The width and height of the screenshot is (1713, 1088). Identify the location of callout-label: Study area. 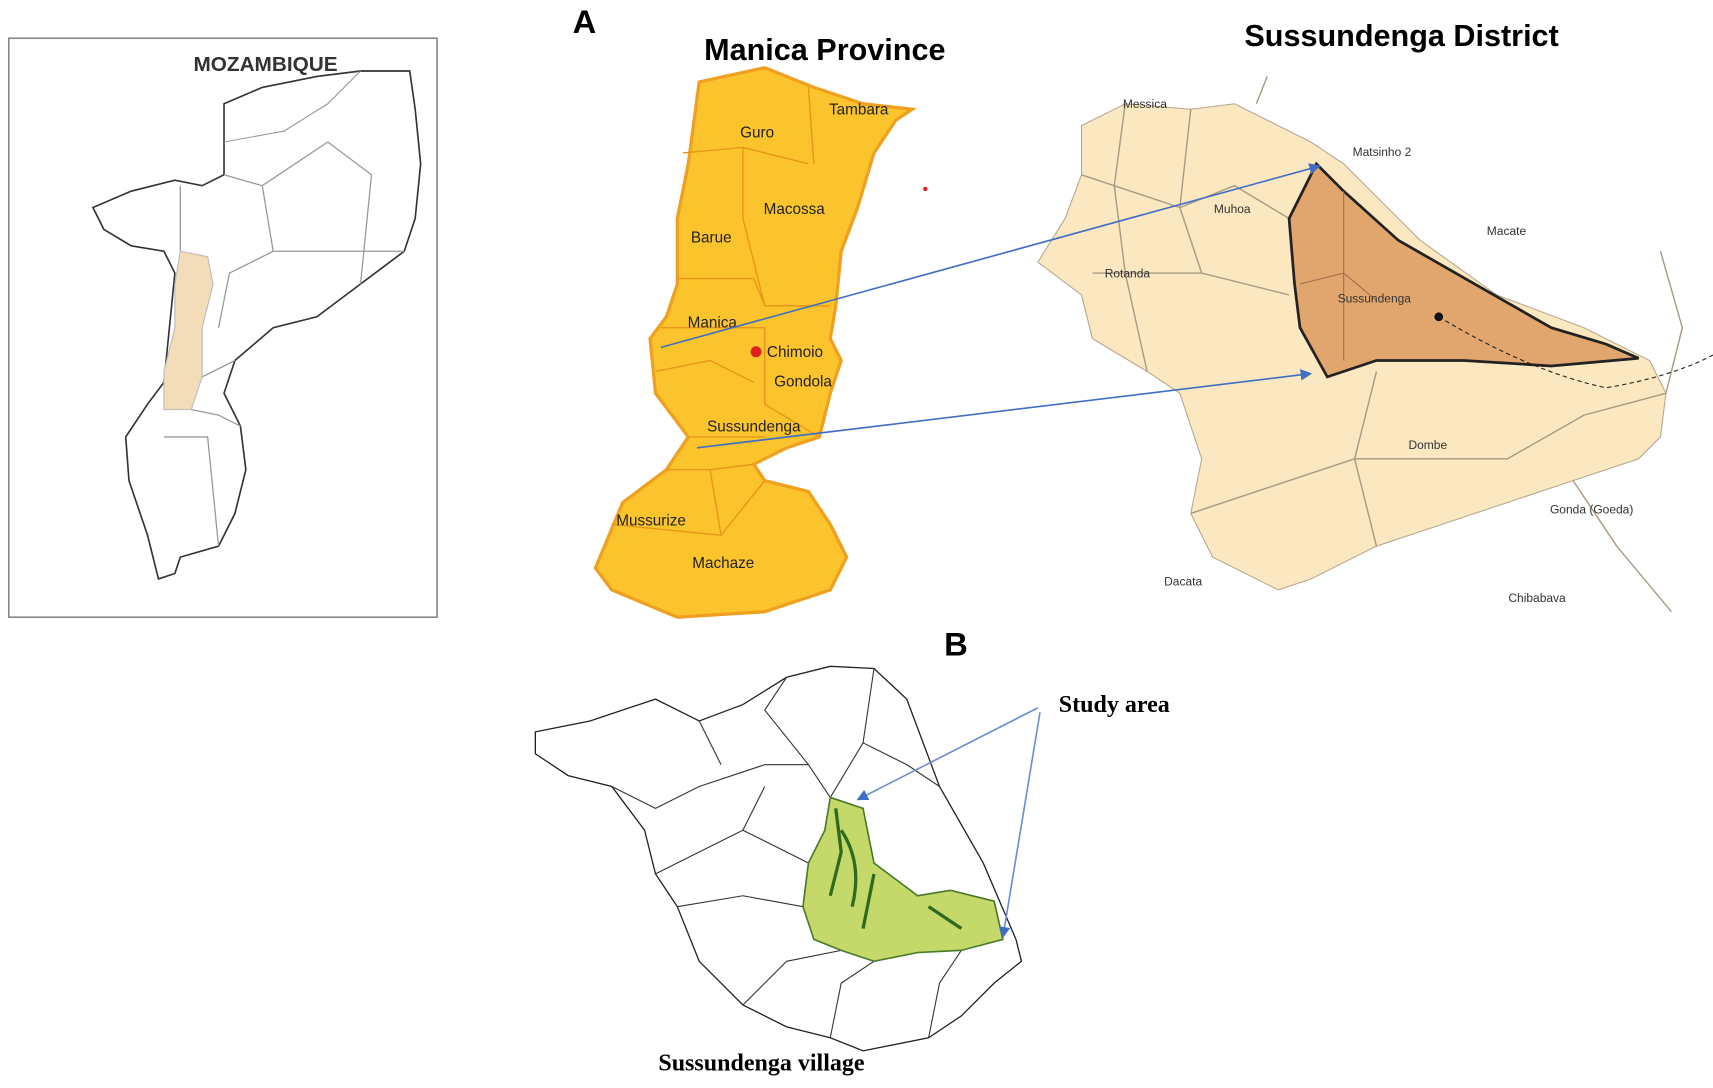
(1114, 705).